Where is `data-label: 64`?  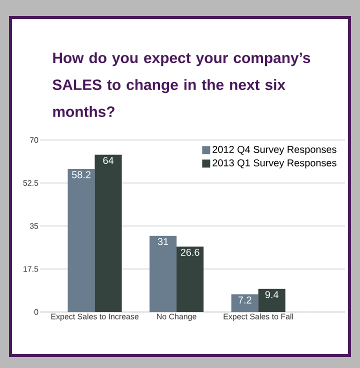 data-label: 64 is located at coordinates (108, 160).